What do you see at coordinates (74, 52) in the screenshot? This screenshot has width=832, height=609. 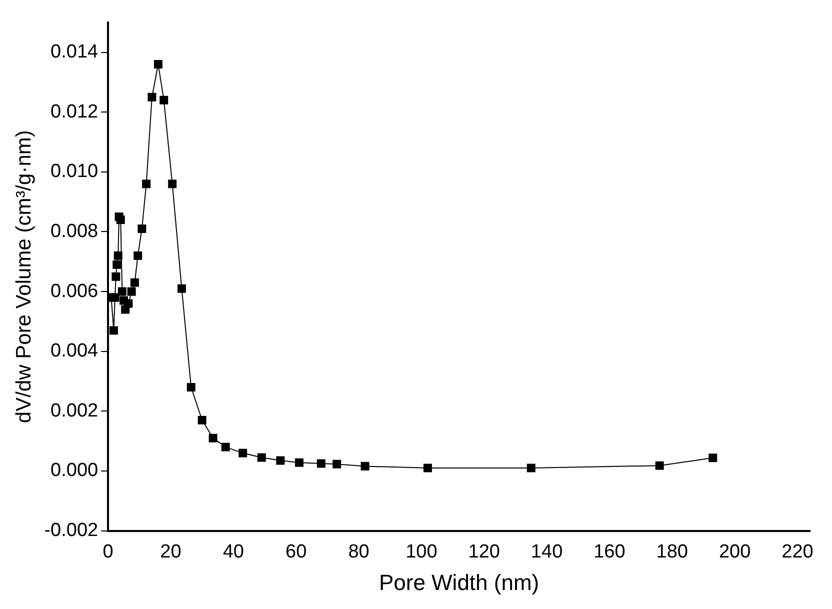 I see `y-tick-label: 0.014` at bounding box center [74, 52].